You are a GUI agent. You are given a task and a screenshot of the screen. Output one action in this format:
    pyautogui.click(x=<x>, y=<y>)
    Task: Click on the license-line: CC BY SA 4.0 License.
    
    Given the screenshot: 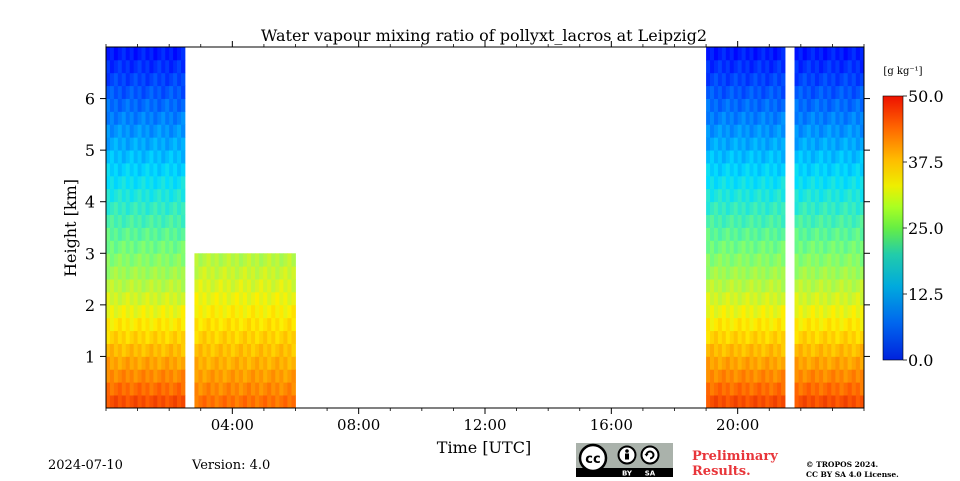 What is the action you would take?
    pyautogui.click(x=852, y=474)
    